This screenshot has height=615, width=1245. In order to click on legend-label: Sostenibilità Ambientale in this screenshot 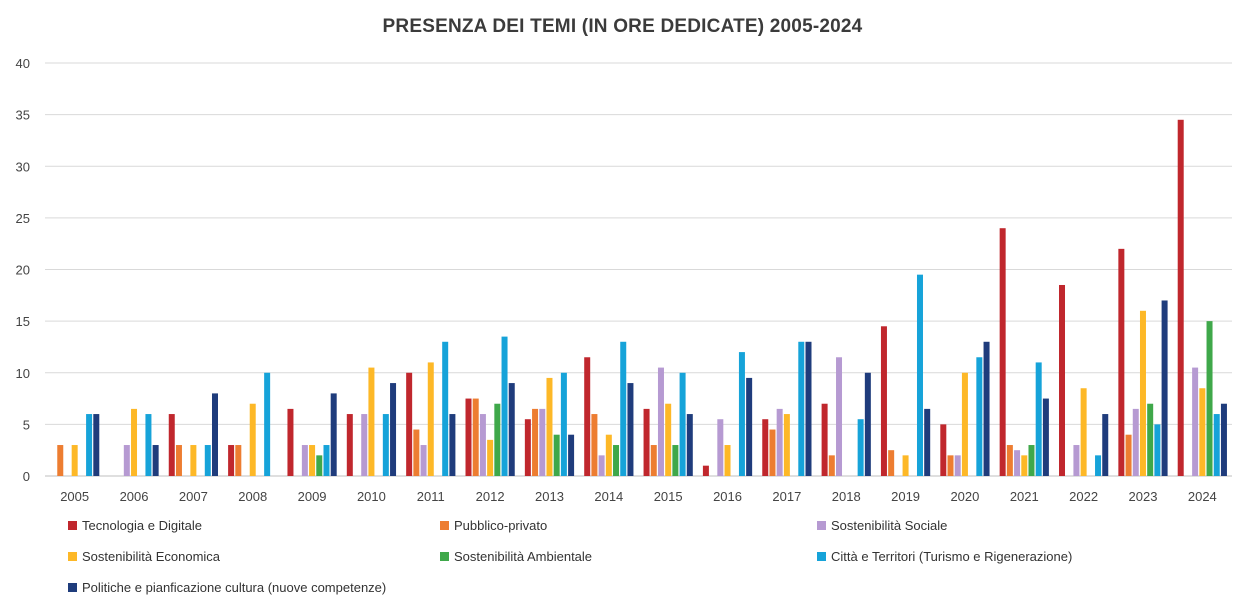, I will do `click(523, 556)`.